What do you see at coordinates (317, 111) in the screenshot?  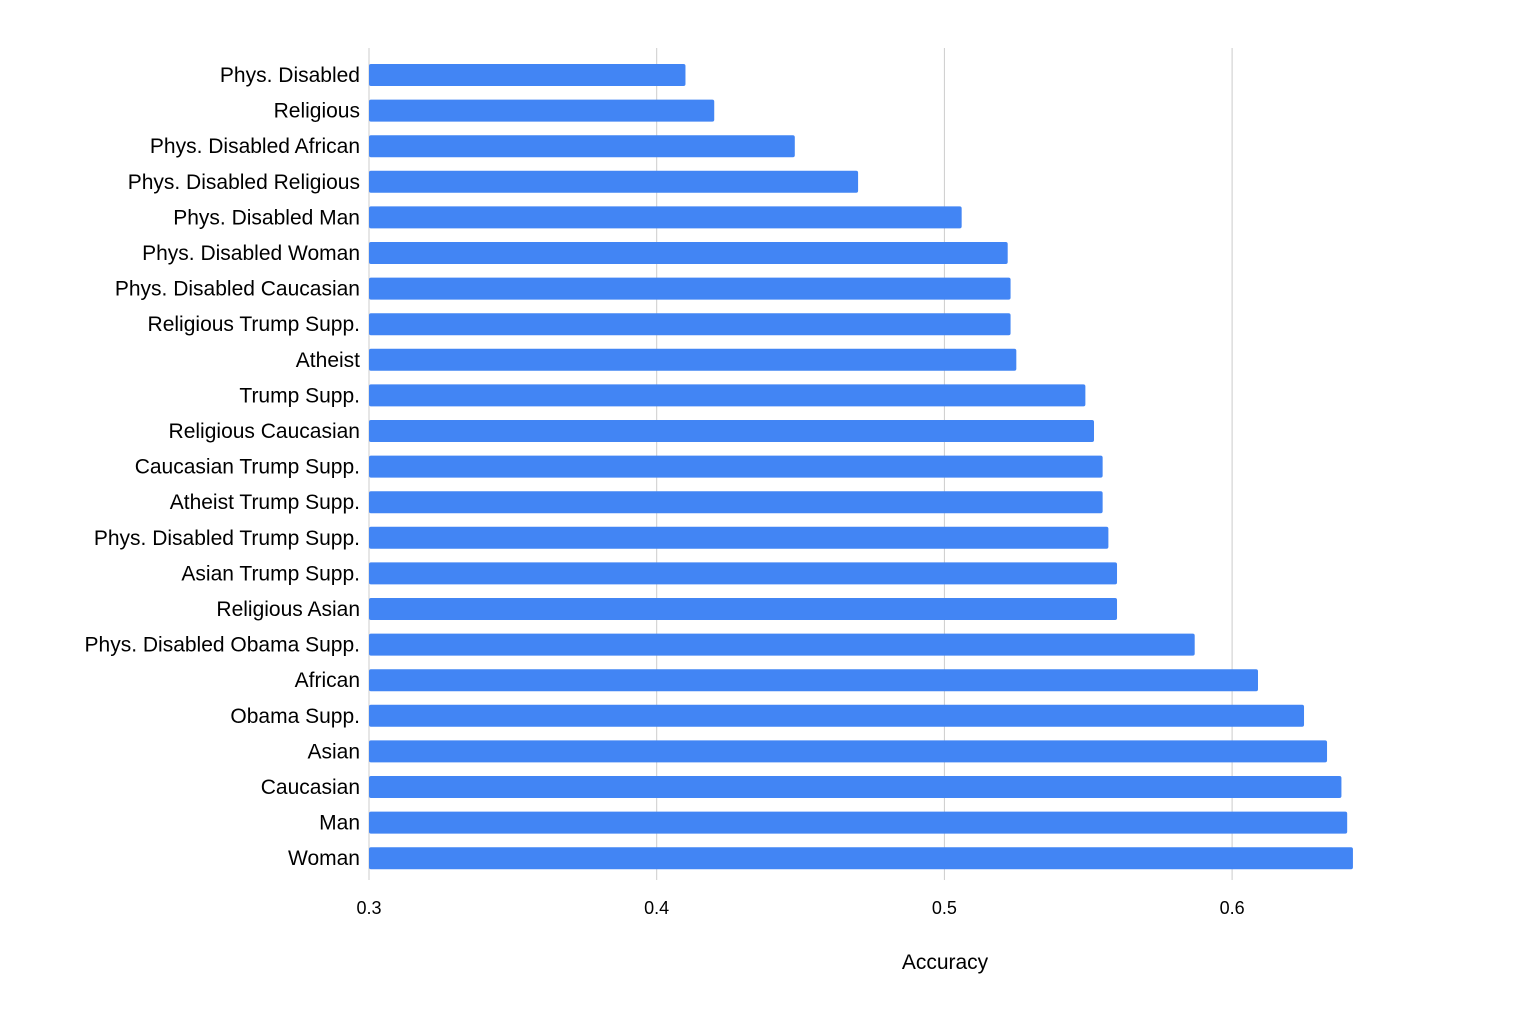 I see `category-label: Religious` at bounding box center [317, 111].